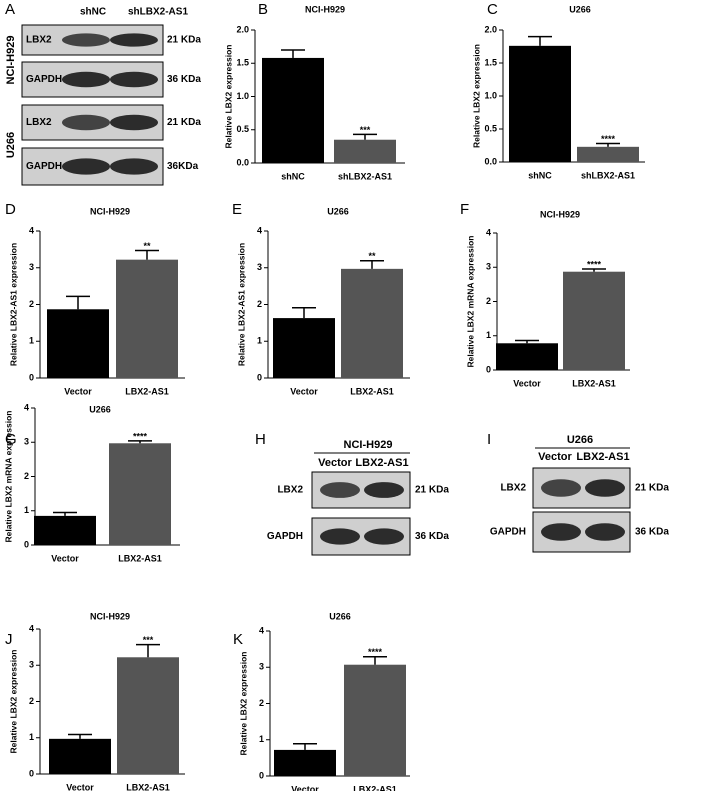 Image resolution: width=708 pixels, height=791 pixels. I want to click on blot-title: U266, so click(580, 440).